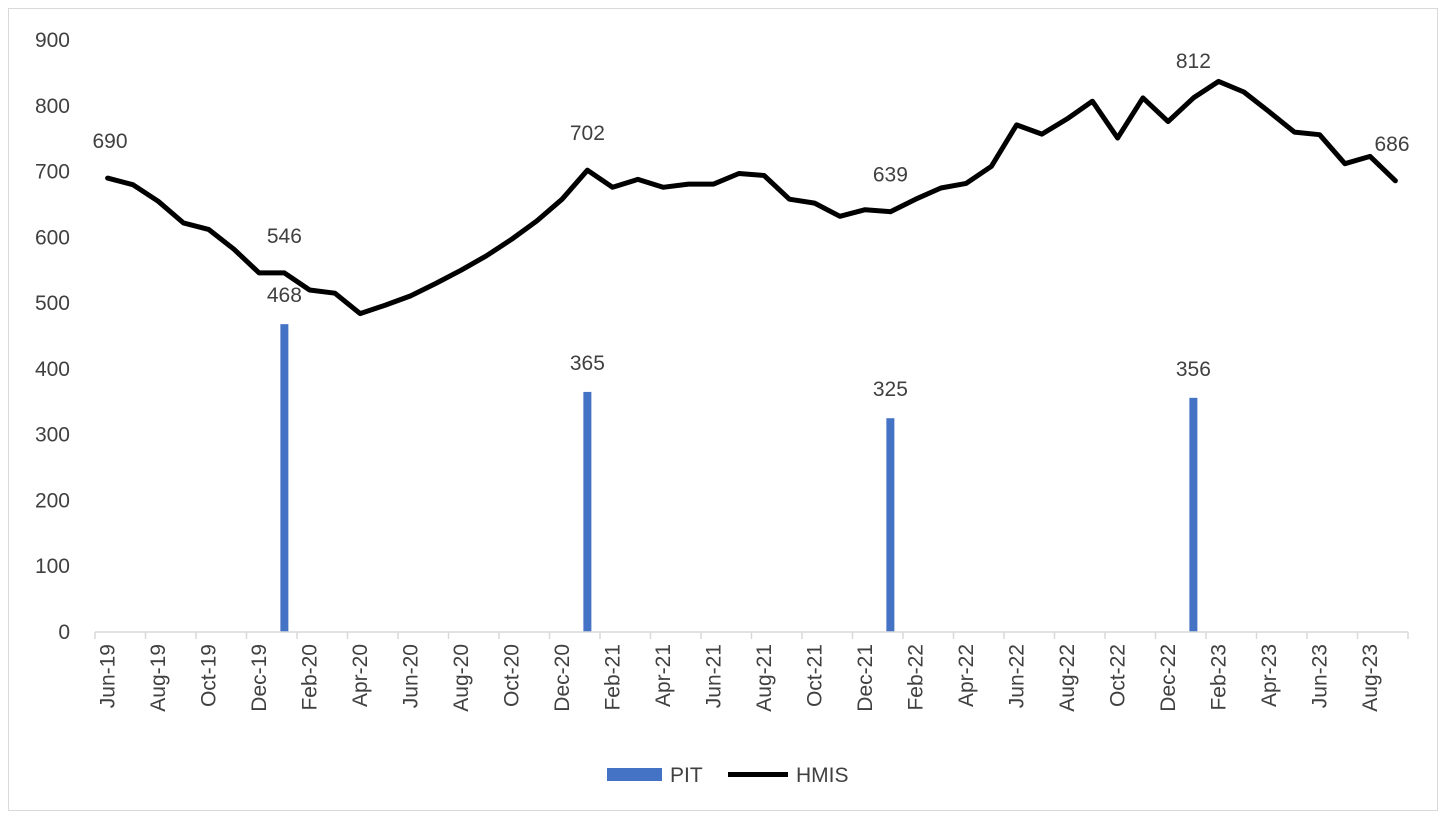 Image resolution: width=1444 pixels, height=817 pixels. What do you see at coordinates (1017, 676) in the screenshot?
I see `x-tick-label: Jun-22` at bounding box center [1017, 676].